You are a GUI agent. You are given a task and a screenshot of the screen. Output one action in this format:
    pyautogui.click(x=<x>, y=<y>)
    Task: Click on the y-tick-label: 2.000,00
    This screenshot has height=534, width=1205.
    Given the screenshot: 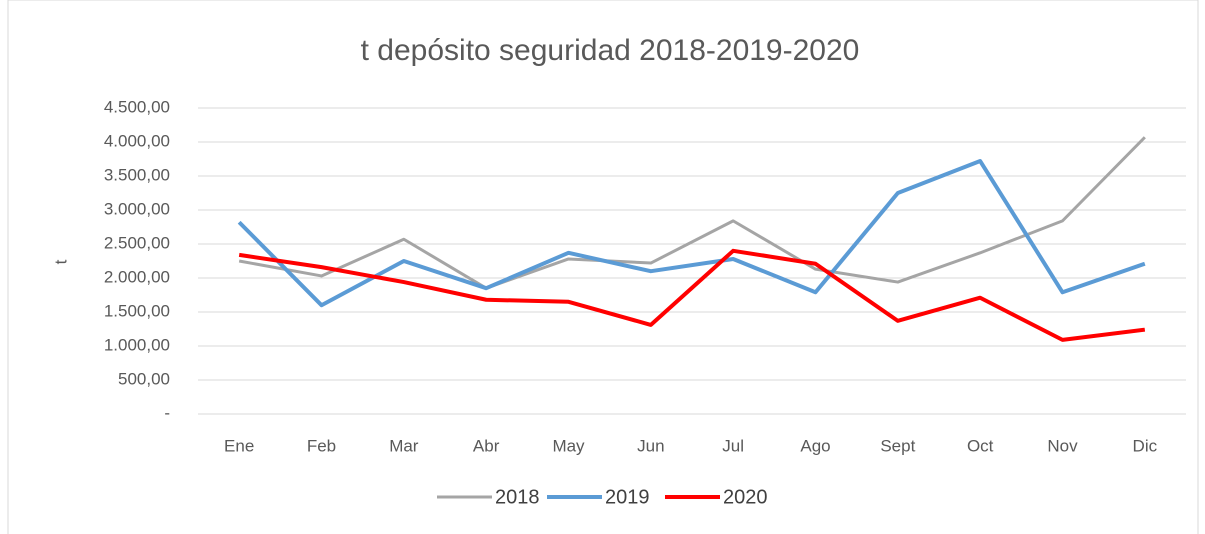 What is the action you would take?
    pyautogui.click(x=137, y=276)
    